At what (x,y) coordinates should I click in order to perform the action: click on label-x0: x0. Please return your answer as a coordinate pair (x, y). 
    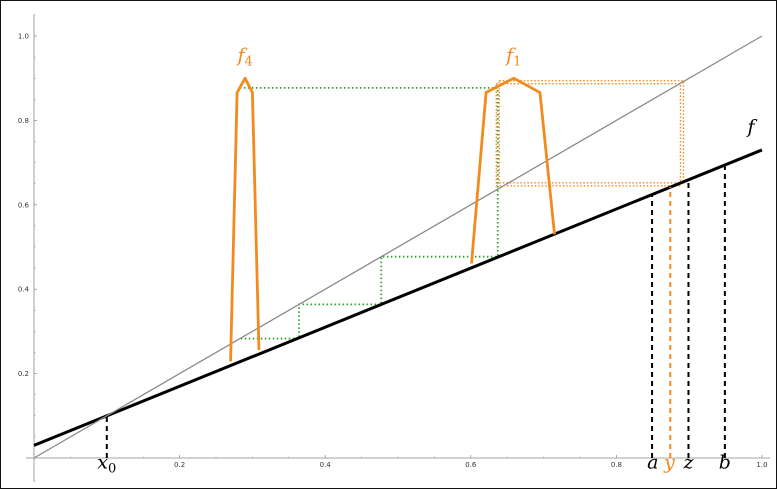
    Looking at the image, I should click on (106, 464).